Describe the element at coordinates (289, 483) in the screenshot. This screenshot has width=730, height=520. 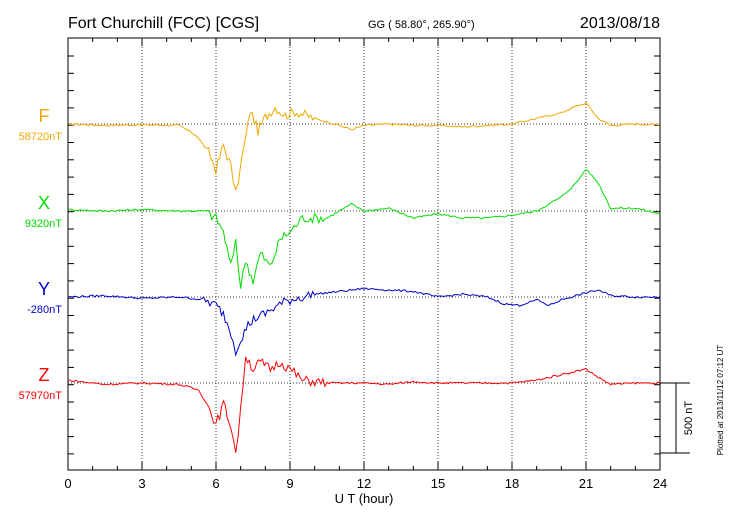
I see `x-tick-label: 9` at that location.